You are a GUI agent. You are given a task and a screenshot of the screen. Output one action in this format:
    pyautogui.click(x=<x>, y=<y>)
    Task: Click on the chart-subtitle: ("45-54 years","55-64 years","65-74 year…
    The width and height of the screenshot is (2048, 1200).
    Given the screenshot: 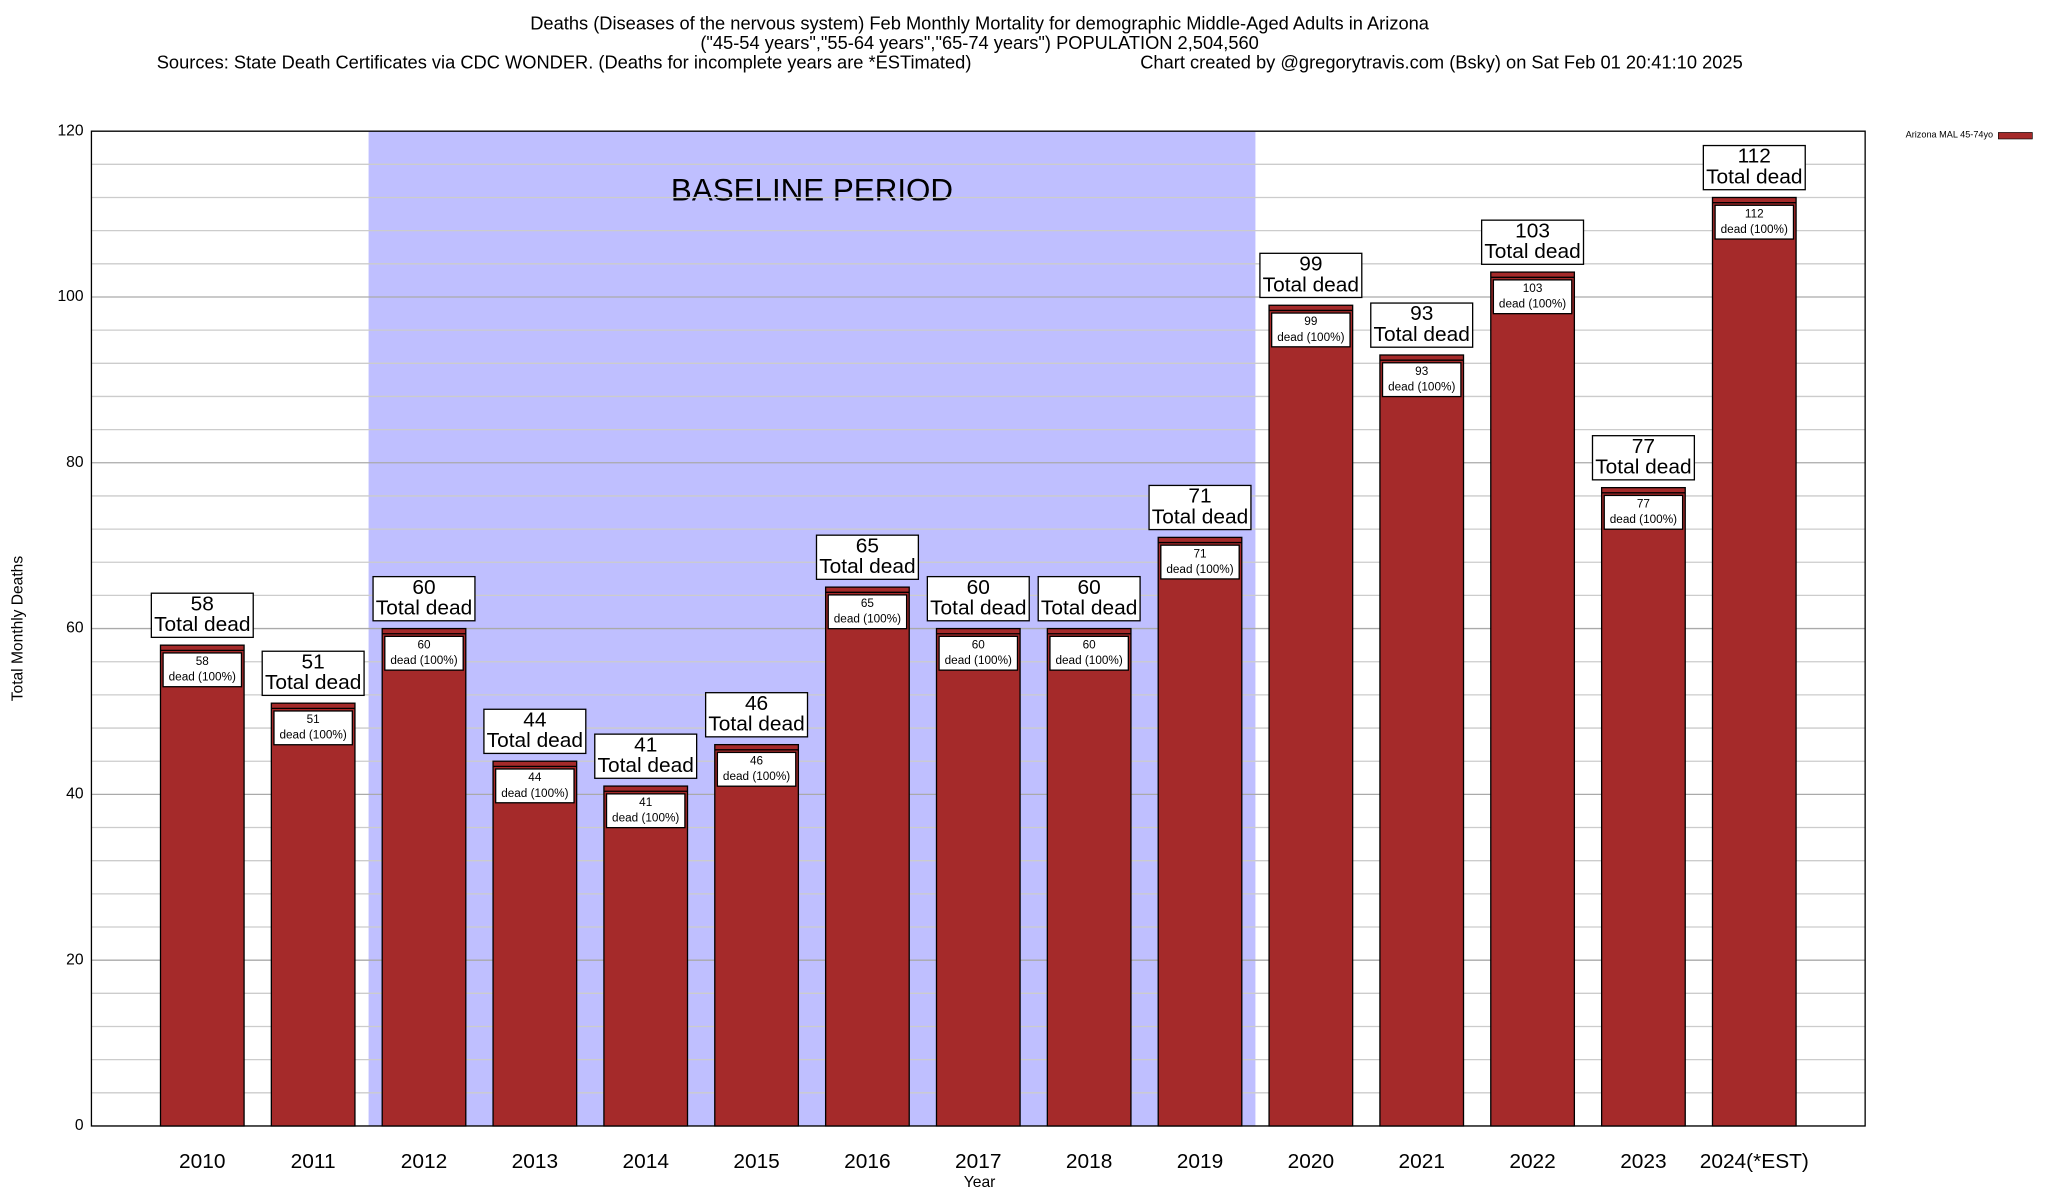 What is the action you would take?
    pyautogui.click(x=979, y=42)
    